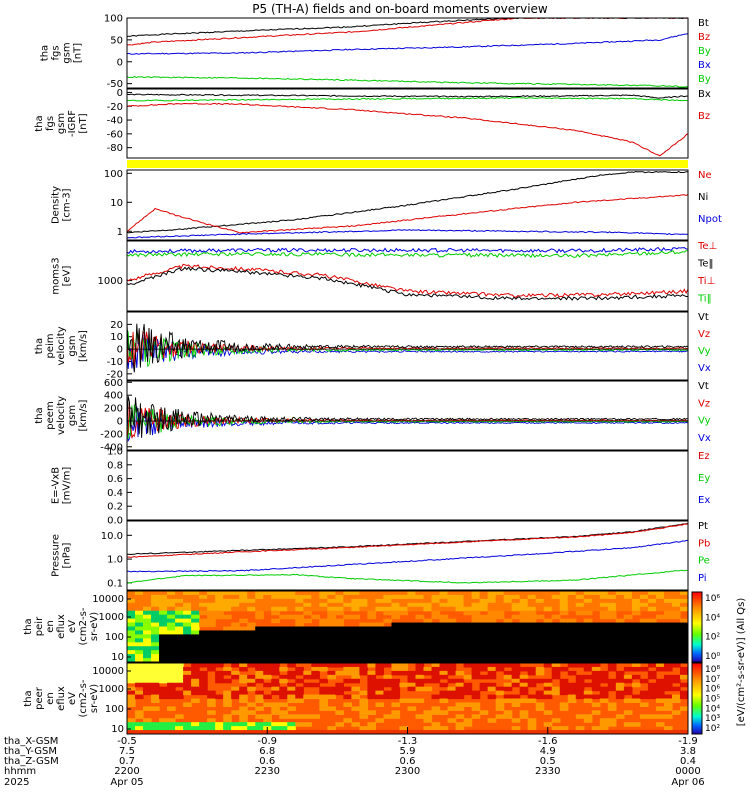 This screenshot has height=800, width=750. I want to click on ylabel-line: (cm2-s-, so click(83, 698).